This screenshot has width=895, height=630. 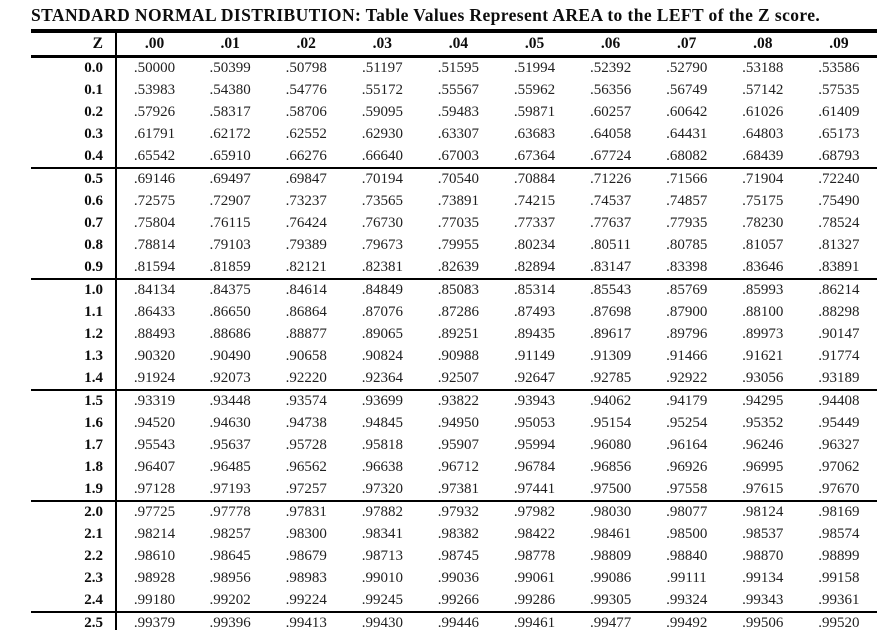 What do you see at coordinates (458, 599) in the screenshot?
I see `area-value-cell: .99266` at bounding box center [458, 599].